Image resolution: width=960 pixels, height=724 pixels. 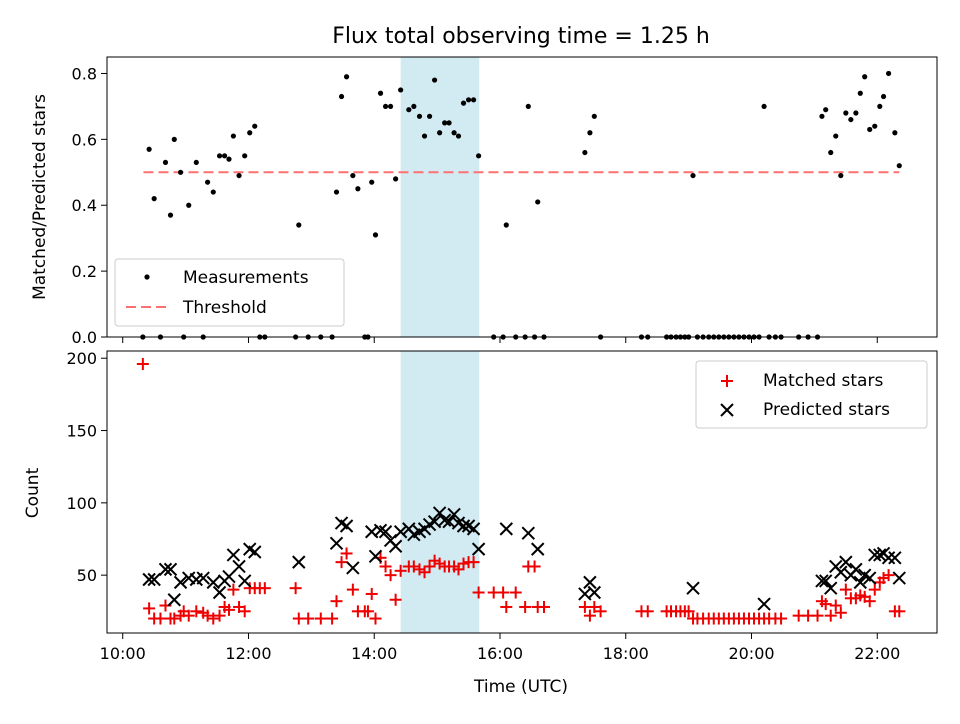 I want to click on predicted-points, so click(x=524, y=558).